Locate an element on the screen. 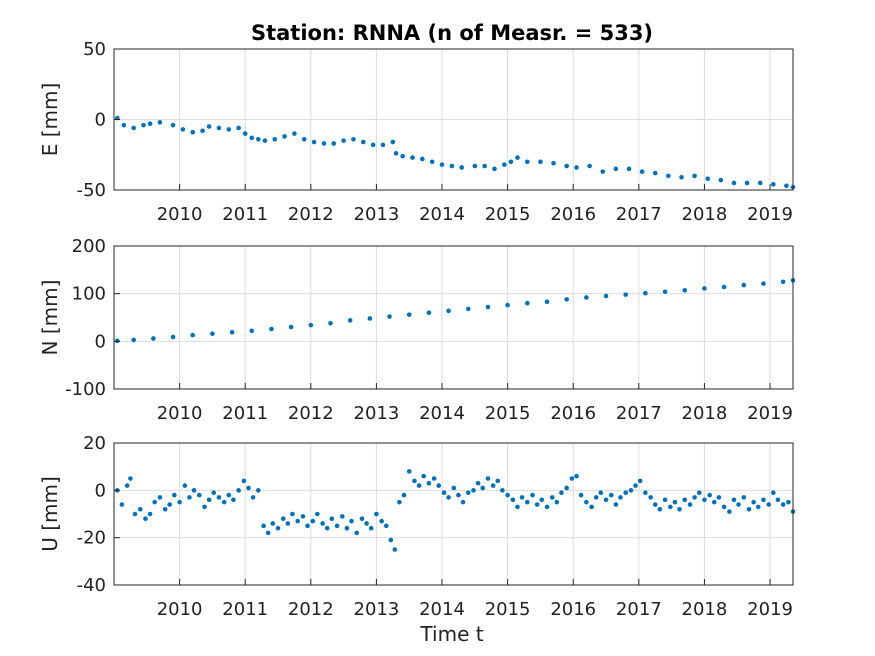  east-y-axis-label: E [mm] is located at coordinates (50, 120).